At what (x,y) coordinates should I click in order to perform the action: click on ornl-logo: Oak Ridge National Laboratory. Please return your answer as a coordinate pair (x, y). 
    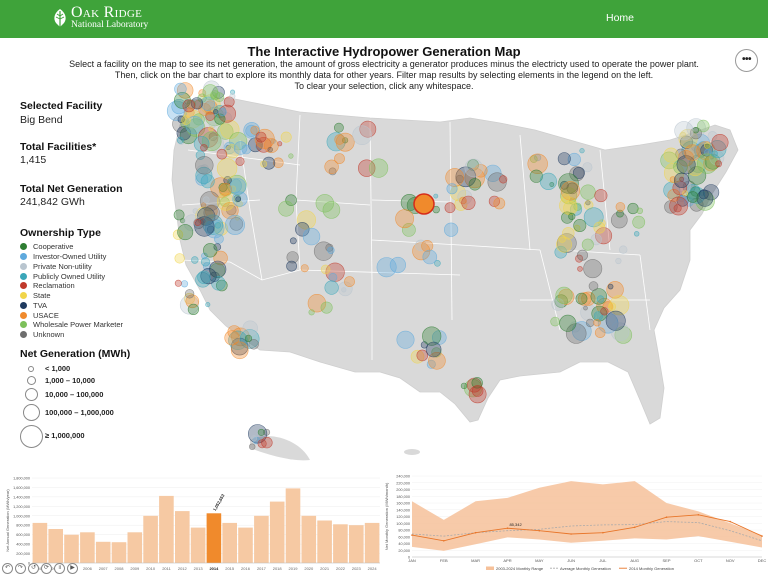
    Looking at the image, I should click on (100, 18).